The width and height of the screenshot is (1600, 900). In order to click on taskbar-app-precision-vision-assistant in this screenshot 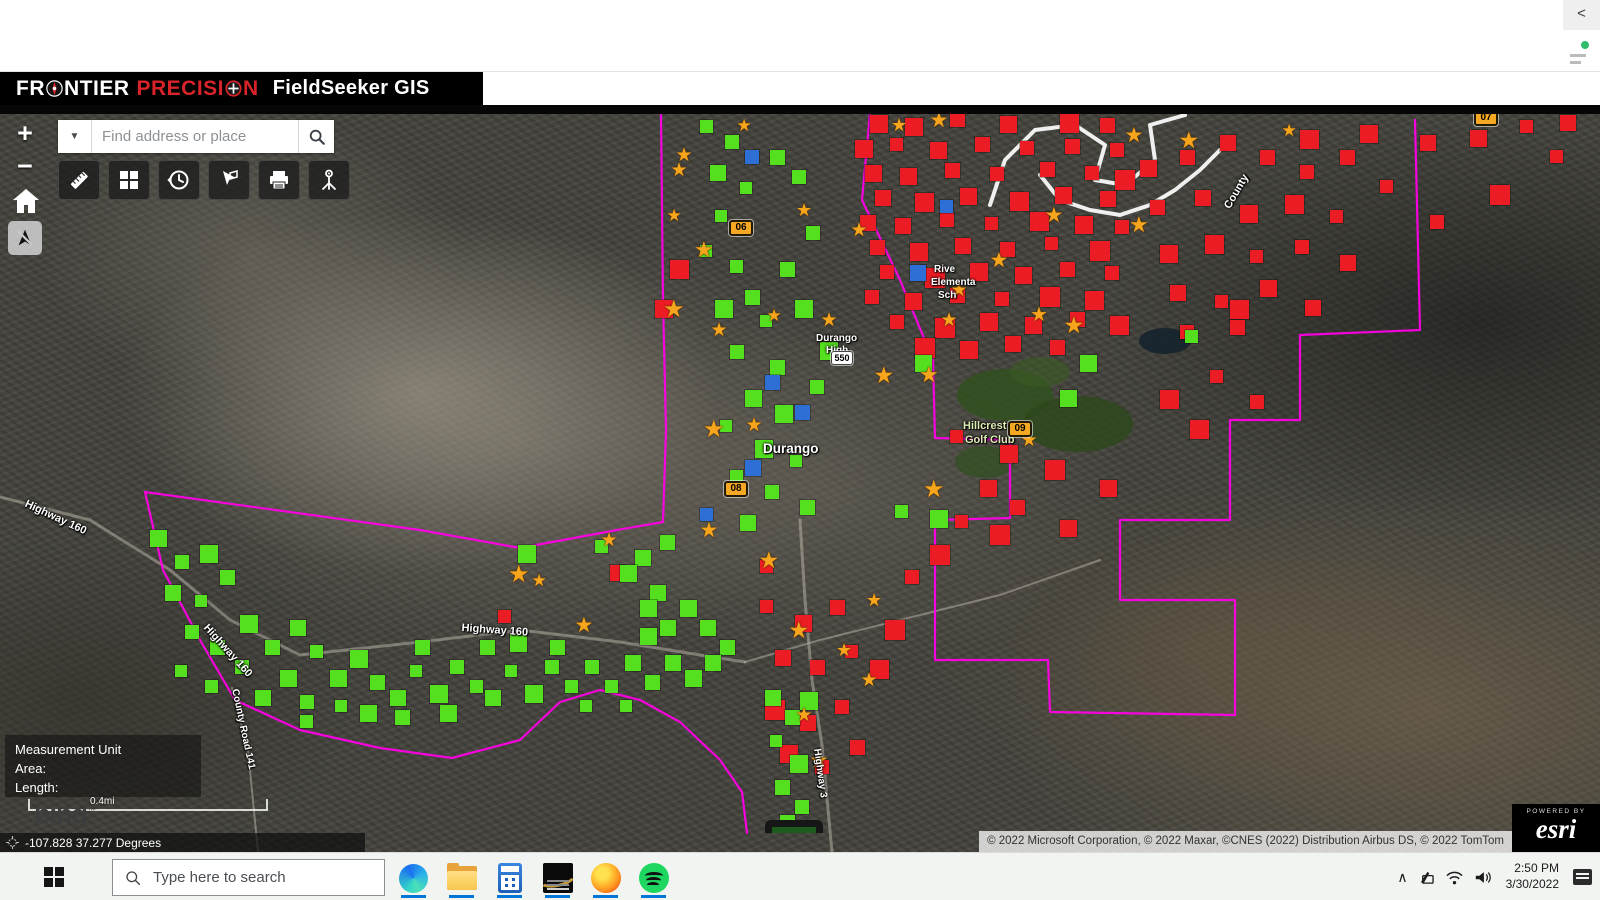, I will do `click(557, 878)`.